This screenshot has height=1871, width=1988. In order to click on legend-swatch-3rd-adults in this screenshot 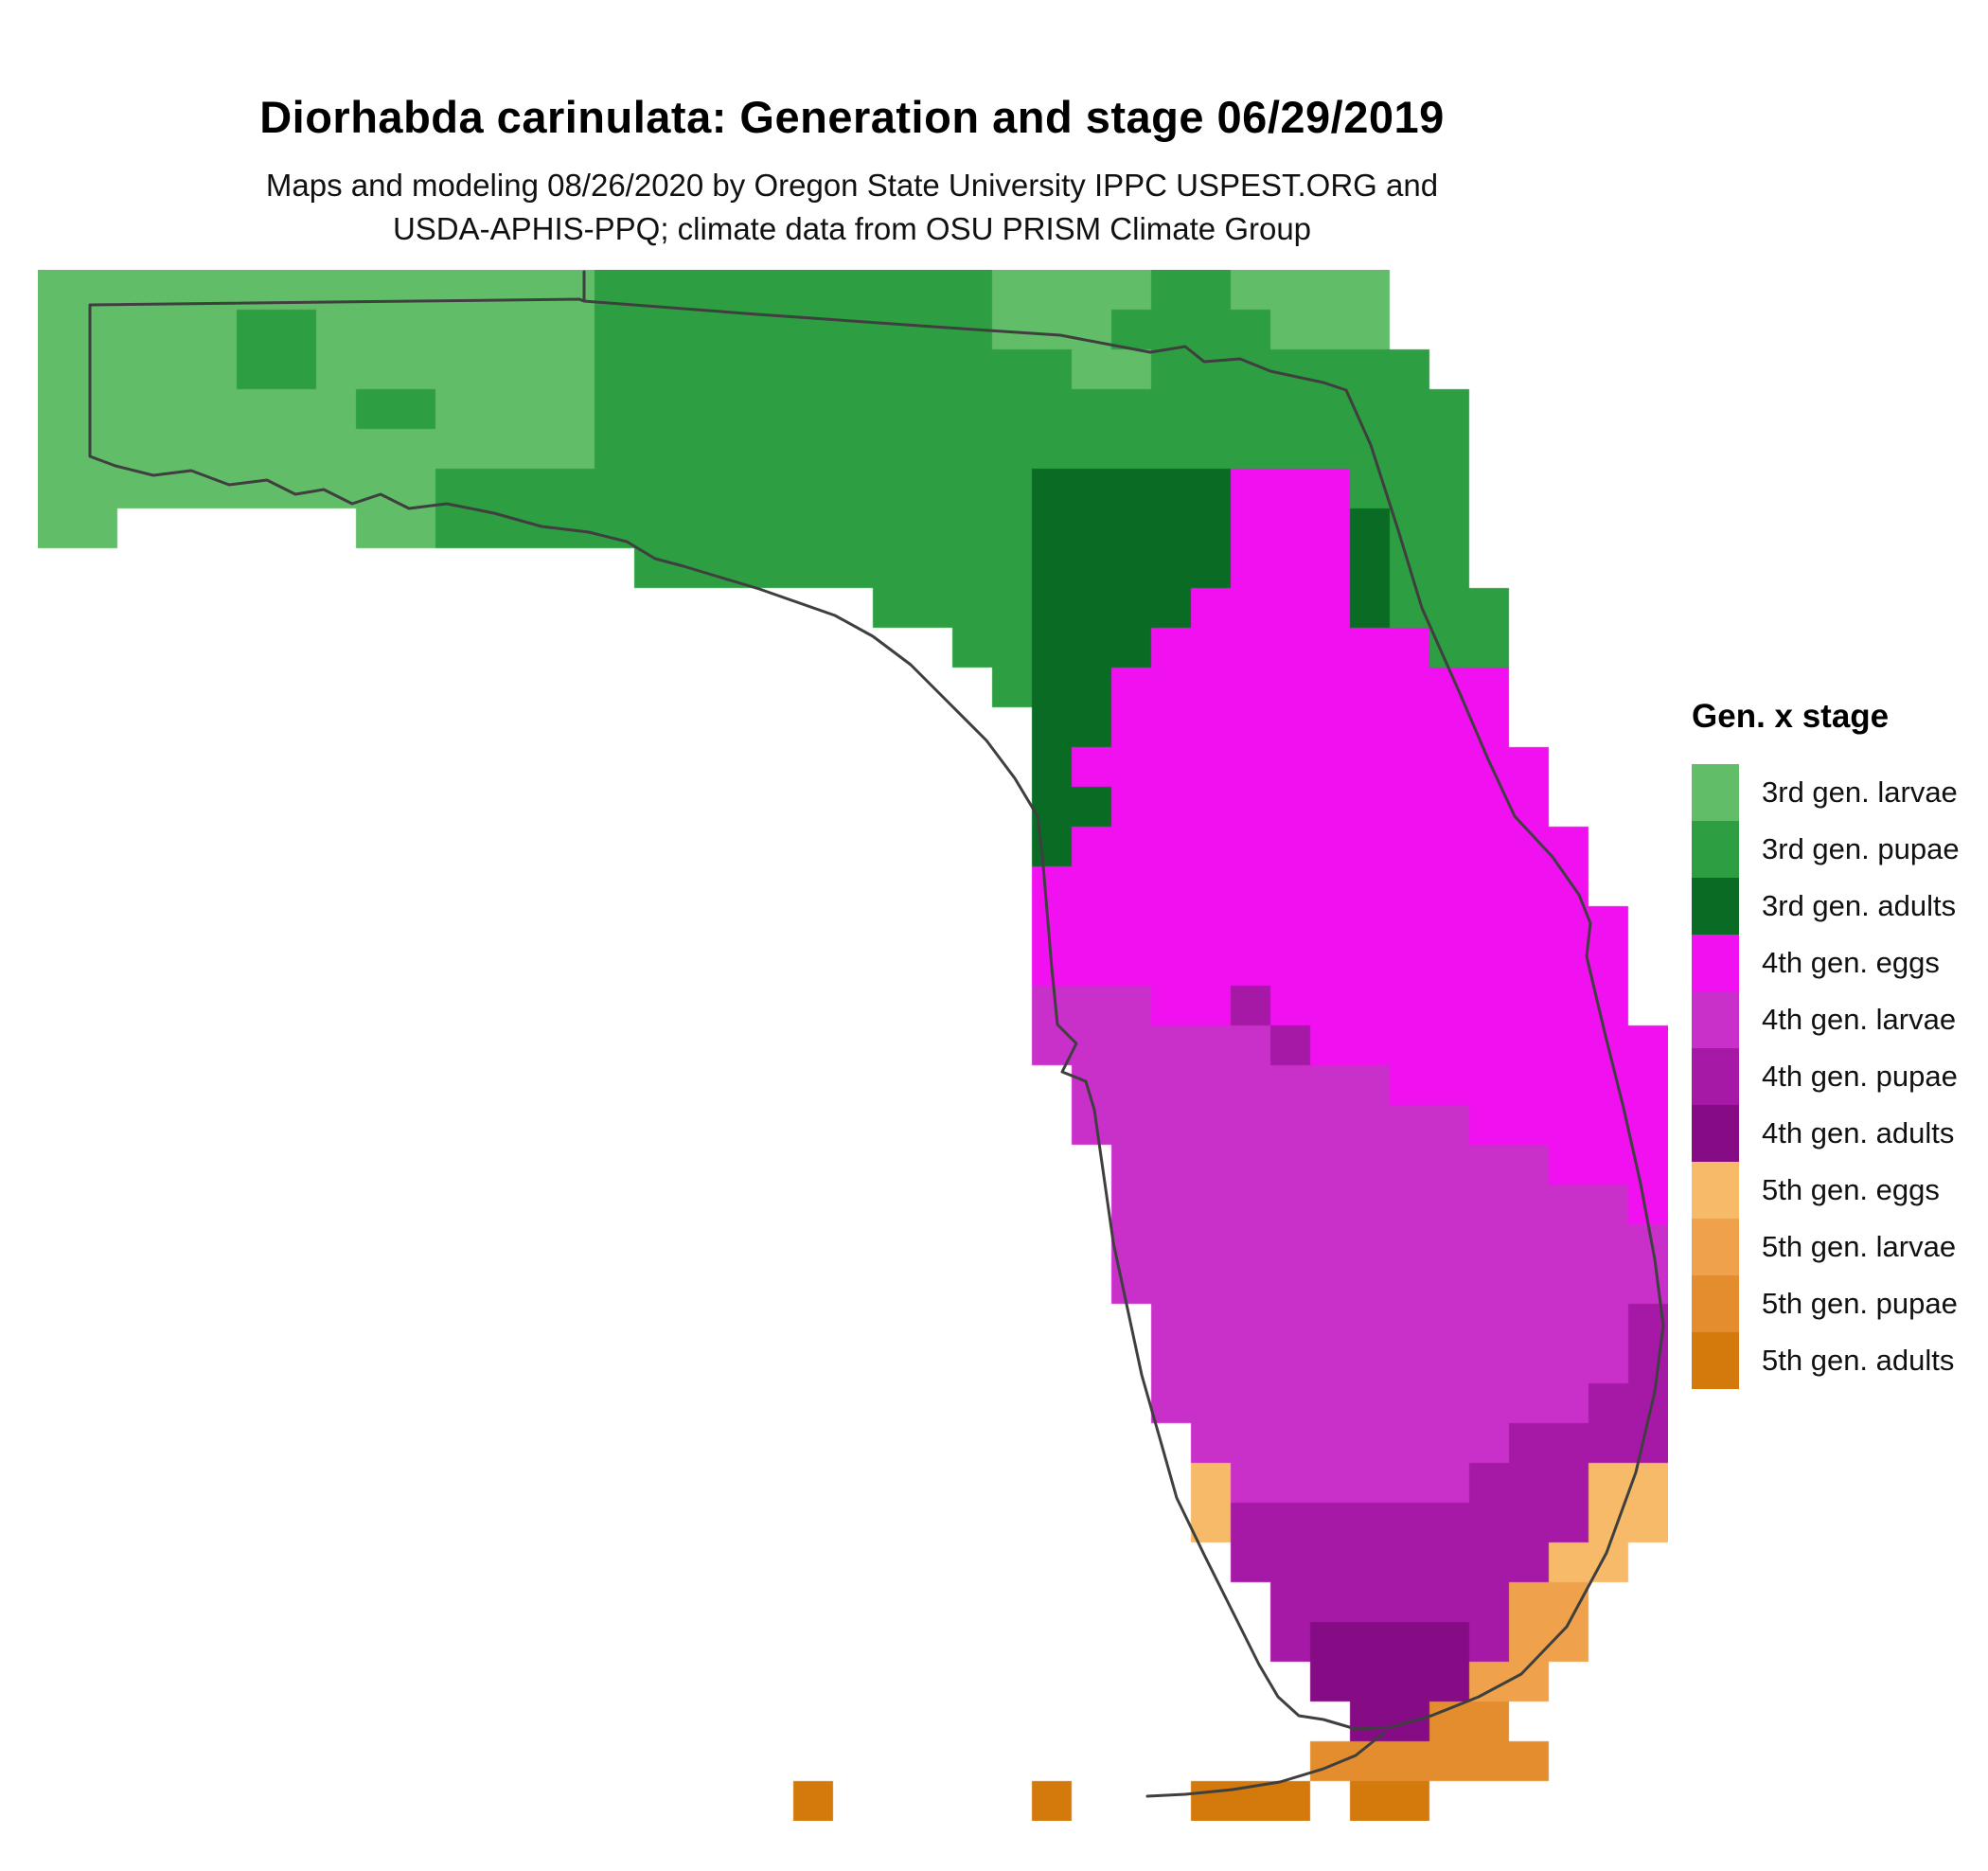, I will do `click(1715, 906)`.